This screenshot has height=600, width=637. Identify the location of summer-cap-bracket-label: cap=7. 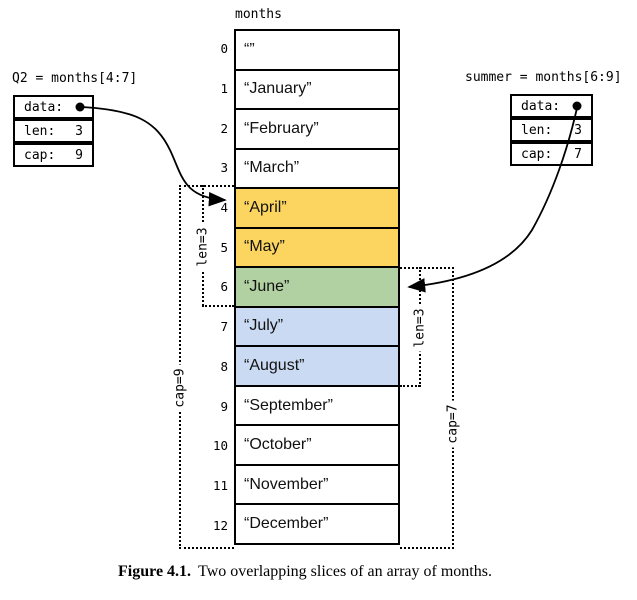
(453, 424).